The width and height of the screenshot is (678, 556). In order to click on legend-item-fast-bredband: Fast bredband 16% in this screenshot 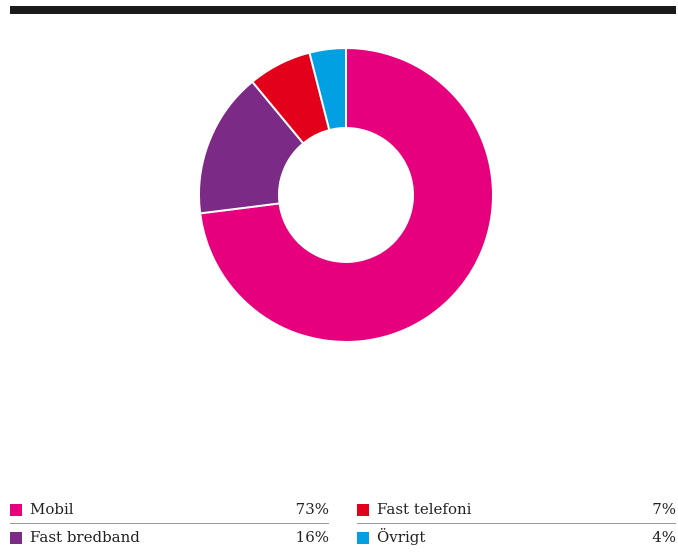, I will do `click(169, 537)`.